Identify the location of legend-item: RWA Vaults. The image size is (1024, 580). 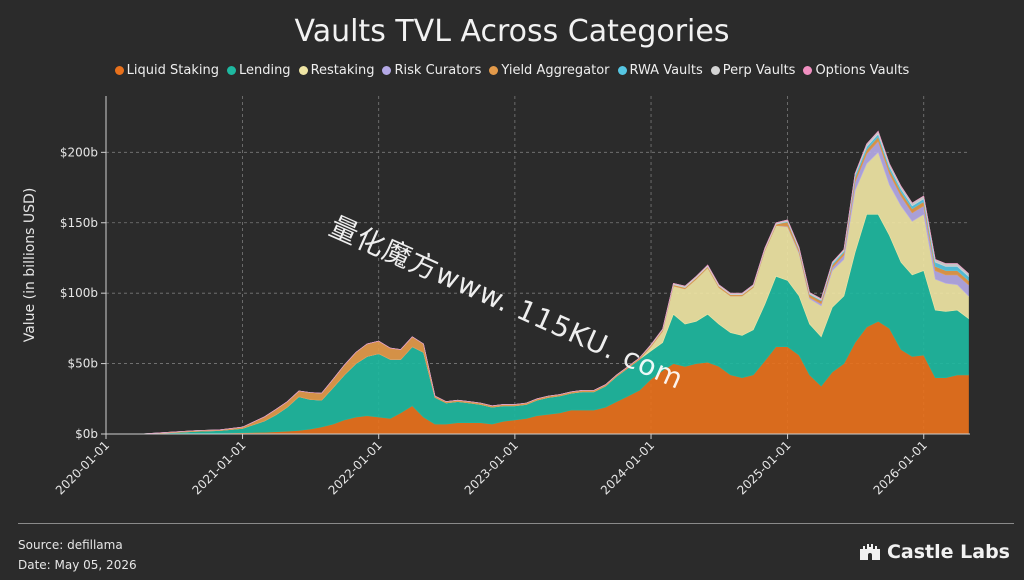
(660, 70).